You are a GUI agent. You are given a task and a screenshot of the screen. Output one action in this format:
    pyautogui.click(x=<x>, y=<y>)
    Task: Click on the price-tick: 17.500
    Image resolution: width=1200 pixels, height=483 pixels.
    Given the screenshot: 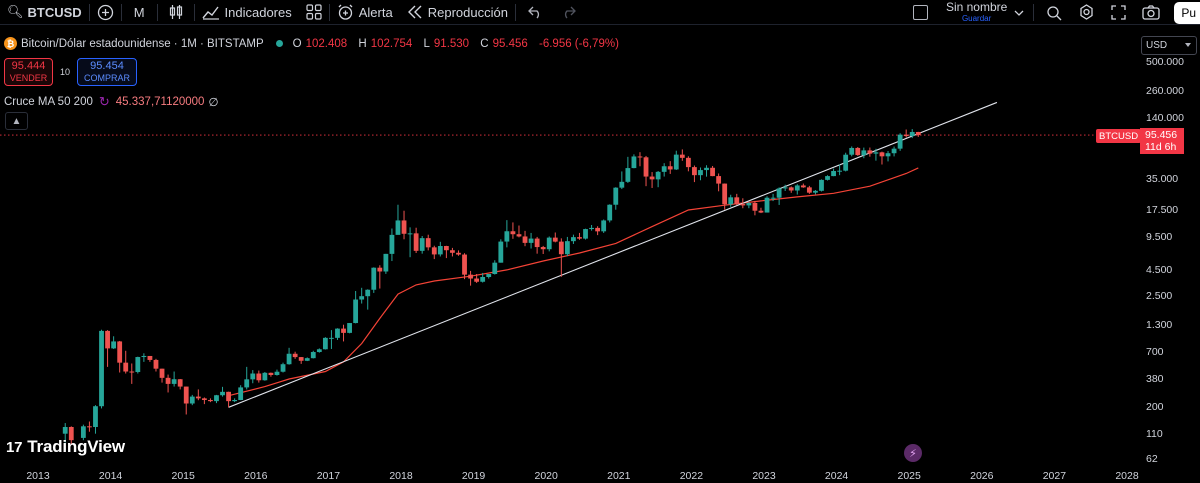 What is the action you would take?
    pyautogui.click(x=1162, y=209)
    